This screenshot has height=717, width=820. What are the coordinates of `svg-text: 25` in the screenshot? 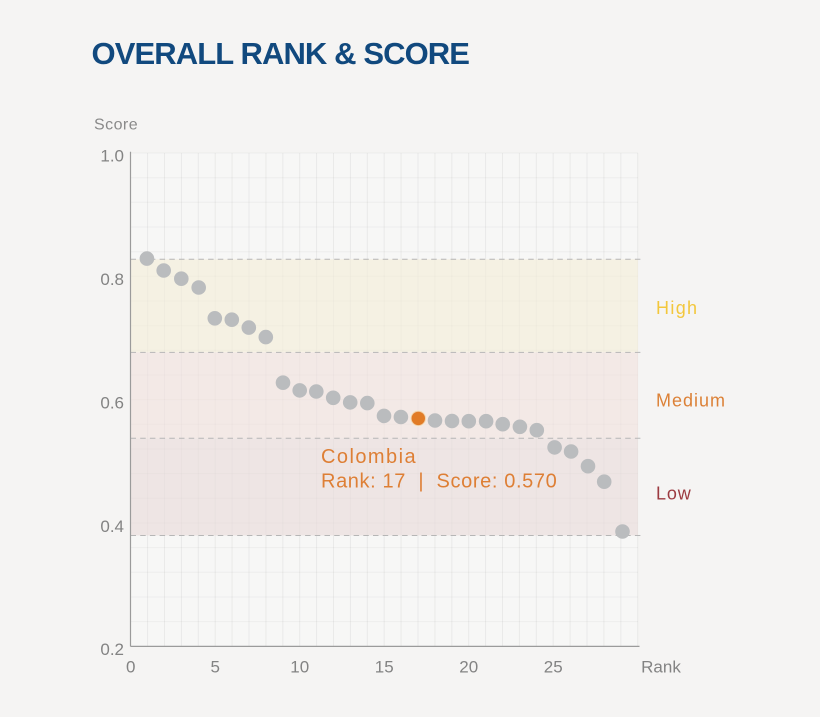 It's located at (553, 667).